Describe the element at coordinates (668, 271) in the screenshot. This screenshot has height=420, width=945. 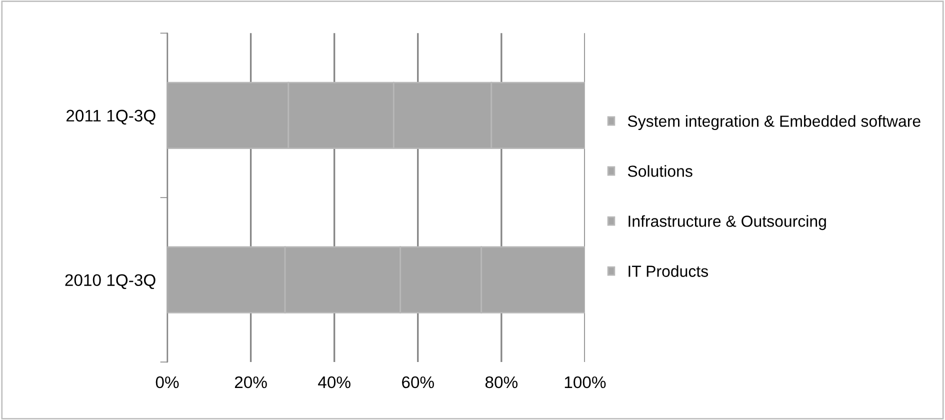
I see `legend-label: IT Products` at that location.